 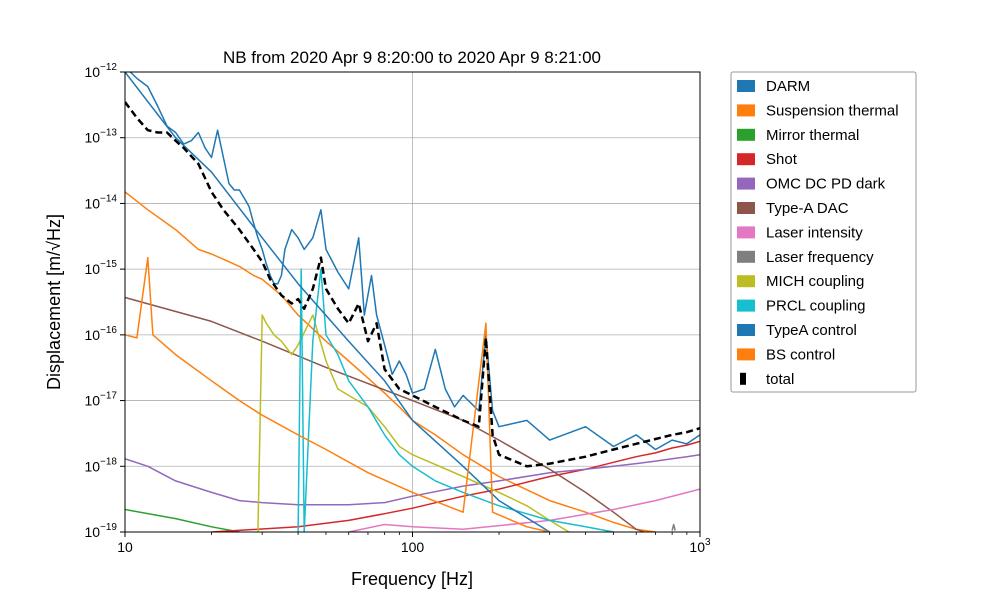 What do you see at coordinates (673, 527) in the screenshot?
I see `series-line-laser-frequency` at bounding box center [673, 527].